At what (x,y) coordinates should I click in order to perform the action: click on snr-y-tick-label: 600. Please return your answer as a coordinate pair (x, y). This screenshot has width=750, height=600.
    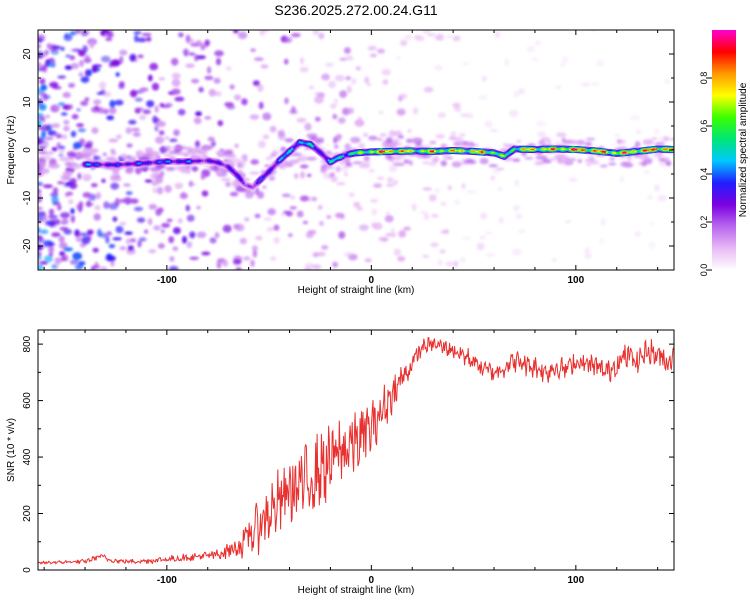
    Looking at the image, I should click on (27, 400).